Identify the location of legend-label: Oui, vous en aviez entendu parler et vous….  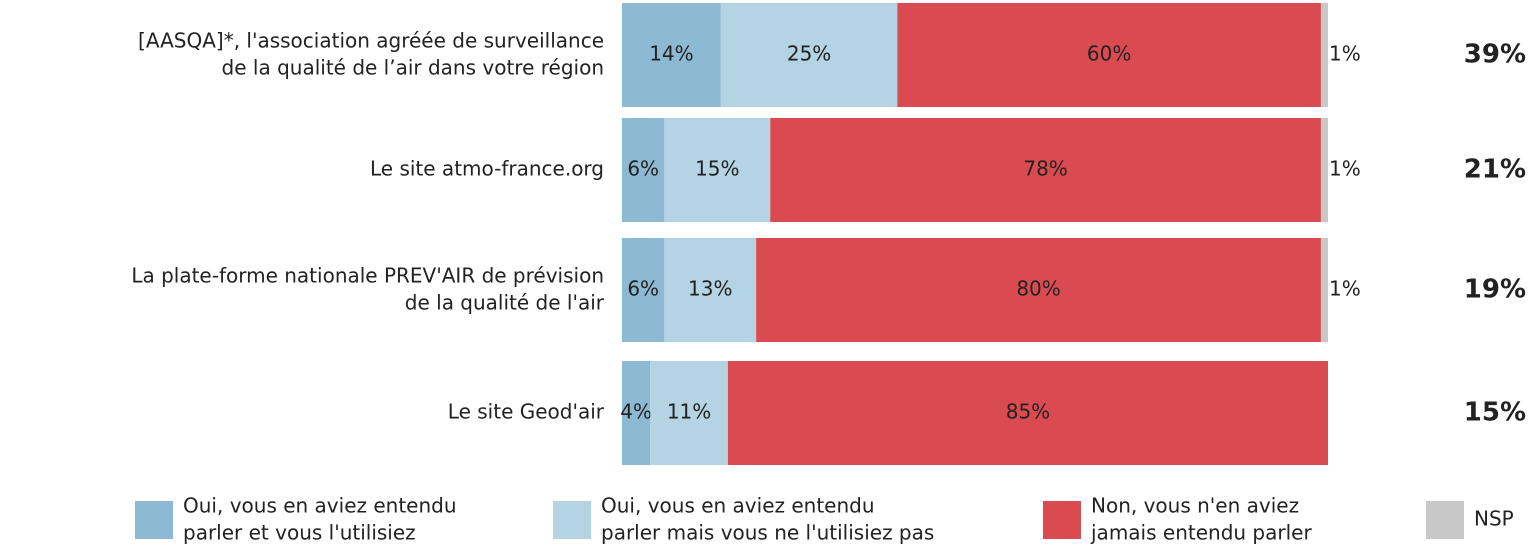
(320, 518).